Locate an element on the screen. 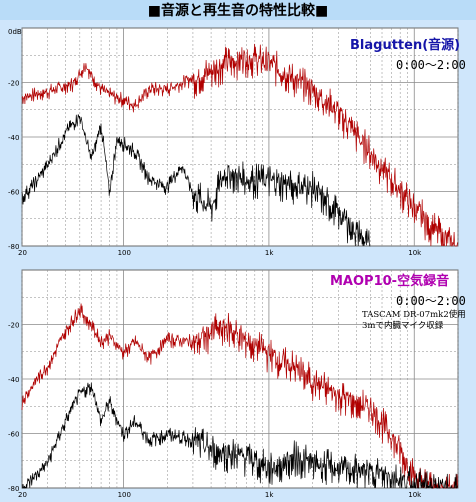  time-range-source: 0:00～2:00 is located at coordinates (431, 65).